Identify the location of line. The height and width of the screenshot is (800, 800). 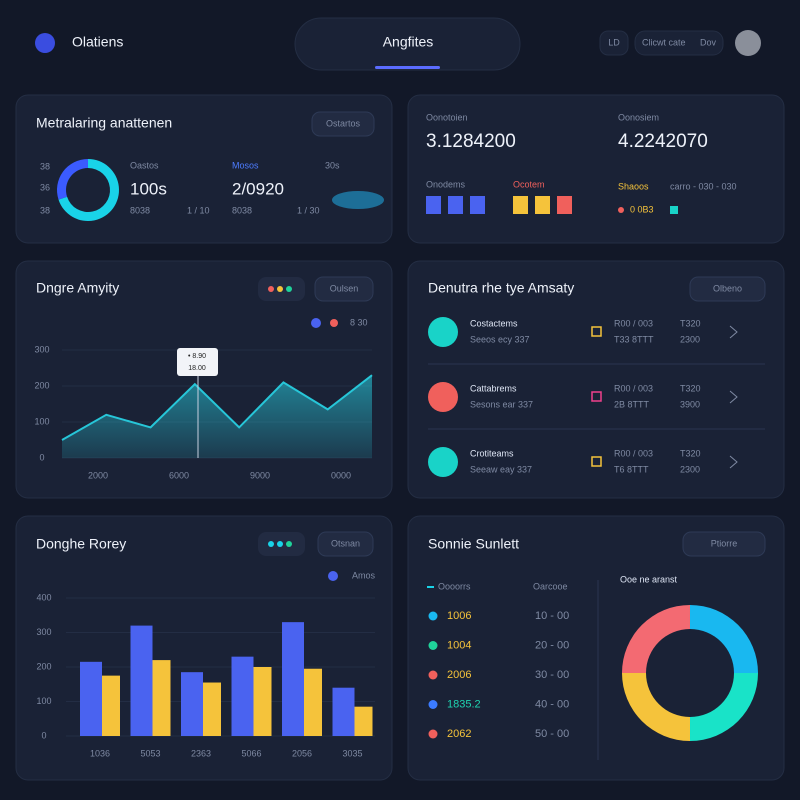
(217, 407).